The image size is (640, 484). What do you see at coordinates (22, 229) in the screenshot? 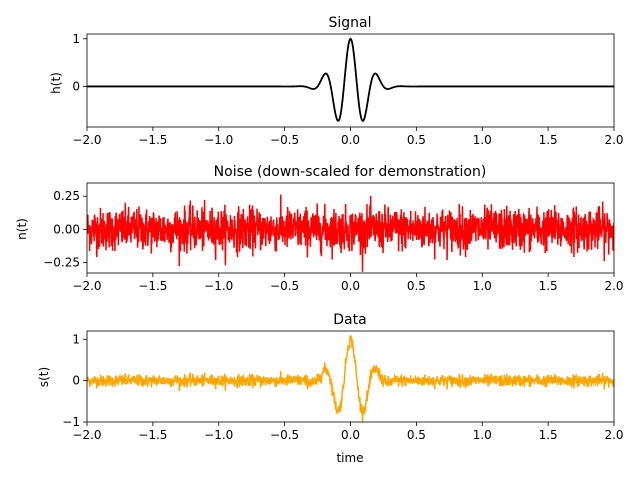
I see `noise-ylabel: n(t)` at bounding box center [22, 229].